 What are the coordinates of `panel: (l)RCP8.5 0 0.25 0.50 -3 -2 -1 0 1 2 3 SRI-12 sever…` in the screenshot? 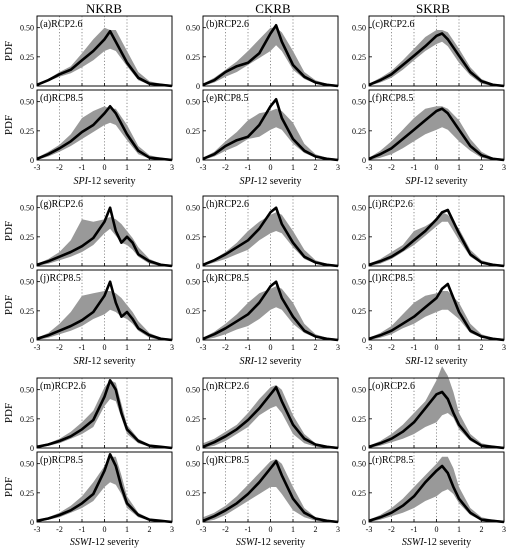 It's located at (429, 318).